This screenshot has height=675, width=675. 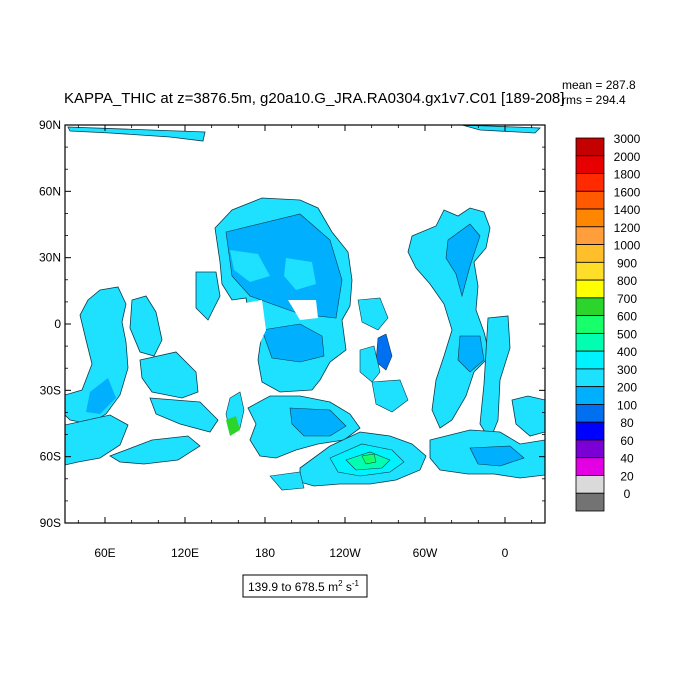 I want to click on colorbar-label: 700, so click(x=627, y=299).